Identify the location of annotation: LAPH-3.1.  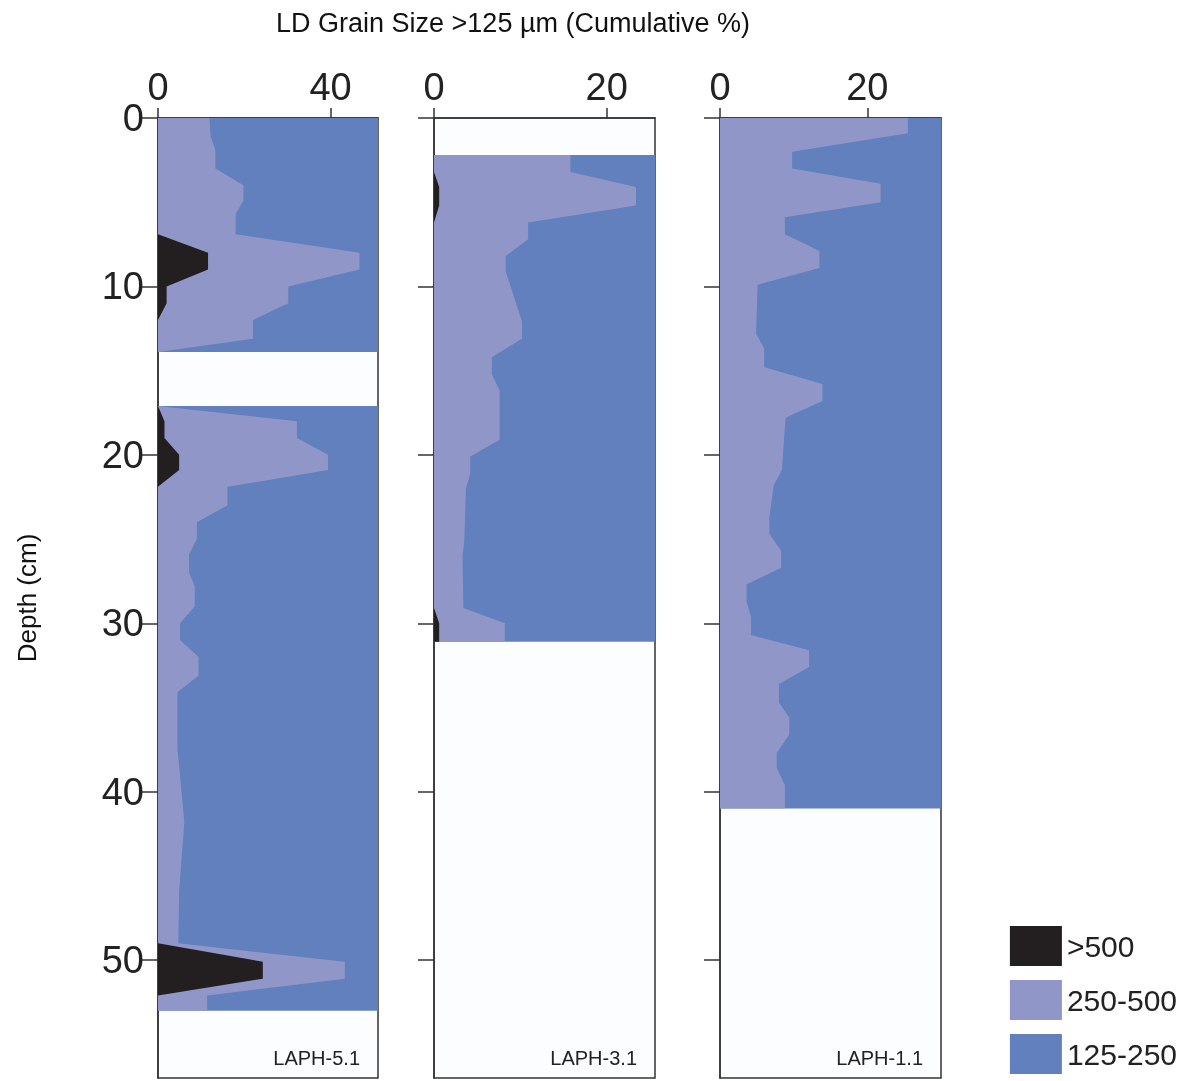
(594, 1058).